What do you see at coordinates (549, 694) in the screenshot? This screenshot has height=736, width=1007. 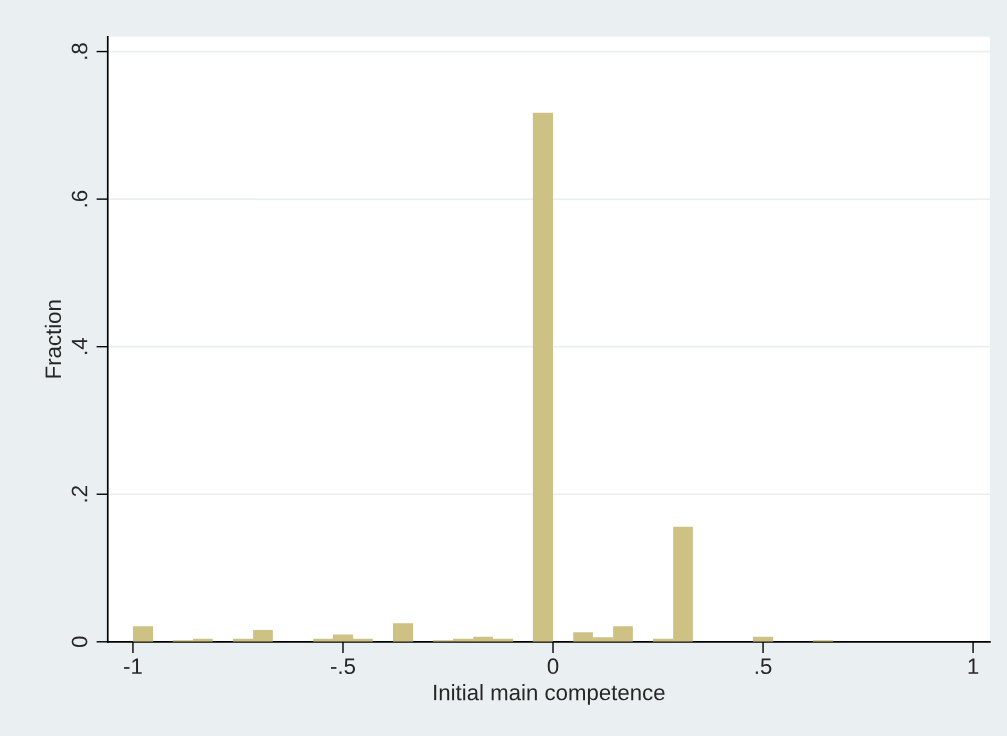 I see `x-axis-title: Initial main competence` at bounding box center [549, 694].